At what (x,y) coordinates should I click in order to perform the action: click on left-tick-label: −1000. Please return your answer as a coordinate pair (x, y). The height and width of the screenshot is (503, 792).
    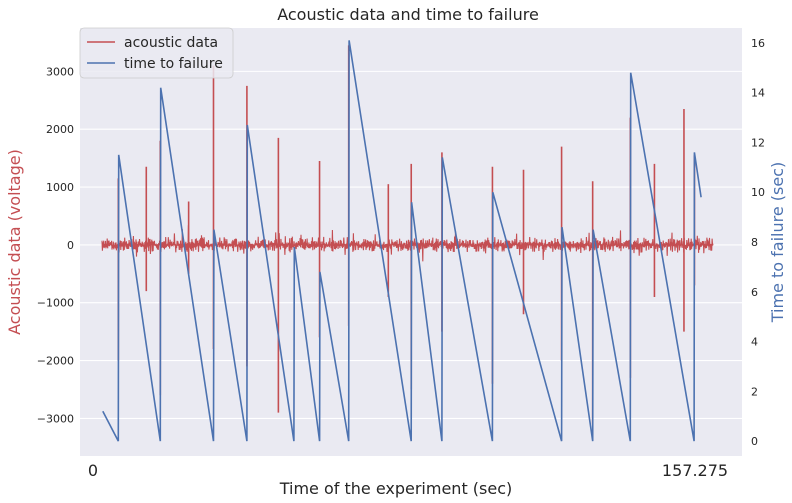
    Looking at the image, I should click on (55, 303).